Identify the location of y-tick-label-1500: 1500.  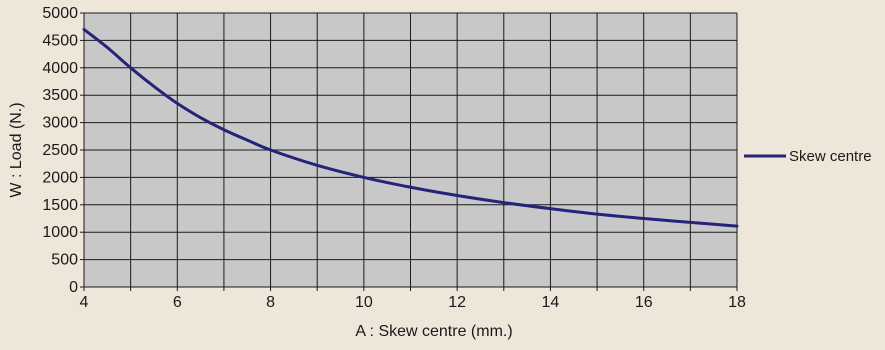
(60, 205).